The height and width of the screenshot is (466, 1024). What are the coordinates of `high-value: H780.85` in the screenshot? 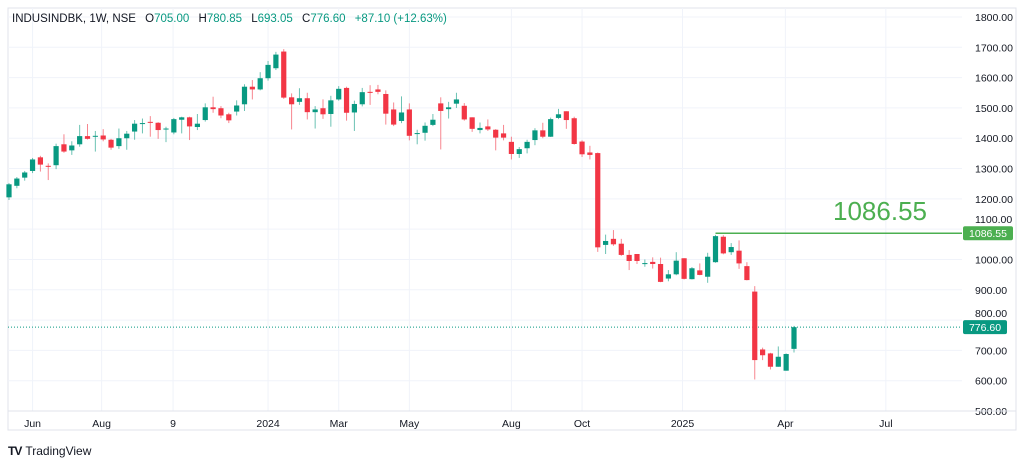 It's located at (221, 19).